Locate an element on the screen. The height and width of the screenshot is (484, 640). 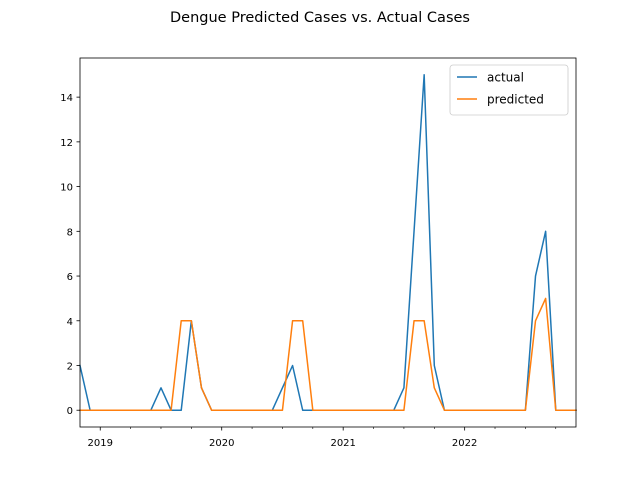
y-tick-label: 2 is located at coordinates (70, 367).